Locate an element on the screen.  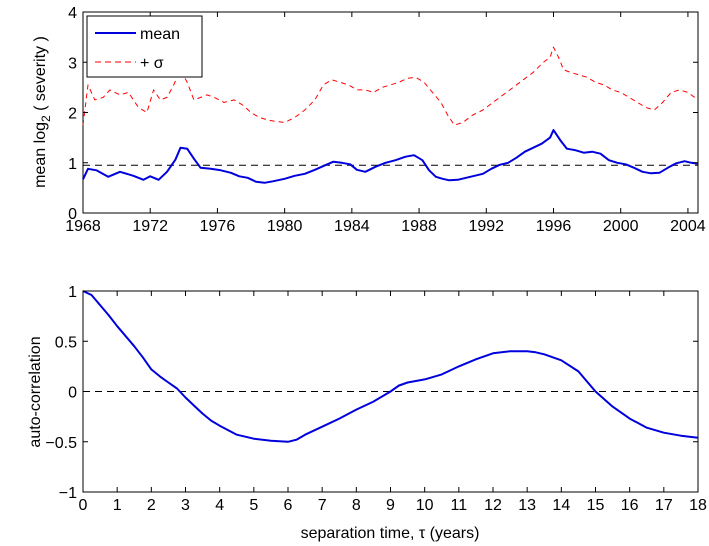
y-tick-label: 4 is located at coordinates (72, 13).